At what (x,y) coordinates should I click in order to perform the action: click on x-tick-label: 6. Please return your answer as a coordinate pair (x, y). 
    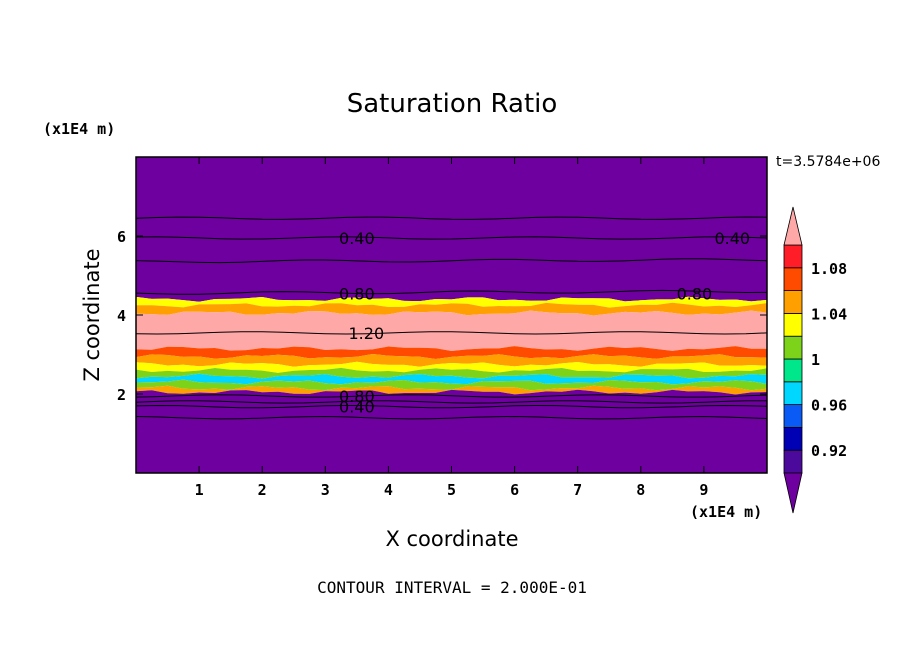
    Looking at the image, I should click on (514, 490).